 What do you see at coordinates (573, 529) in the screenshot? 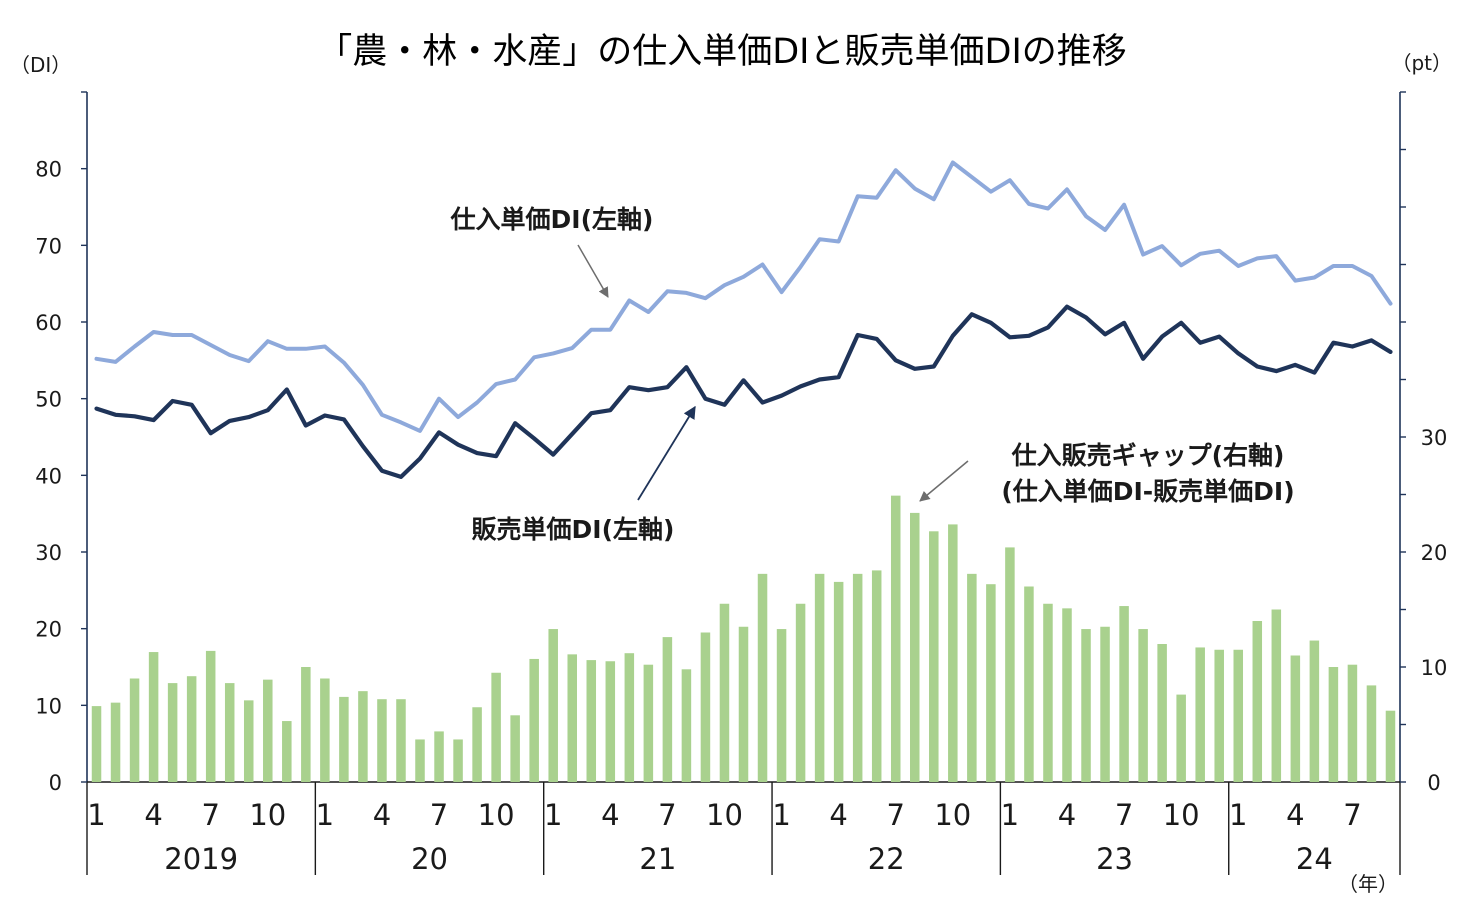
I see `annotation-sales-label: 販売単価DI(左軸)` at bounding box center [573, 529].